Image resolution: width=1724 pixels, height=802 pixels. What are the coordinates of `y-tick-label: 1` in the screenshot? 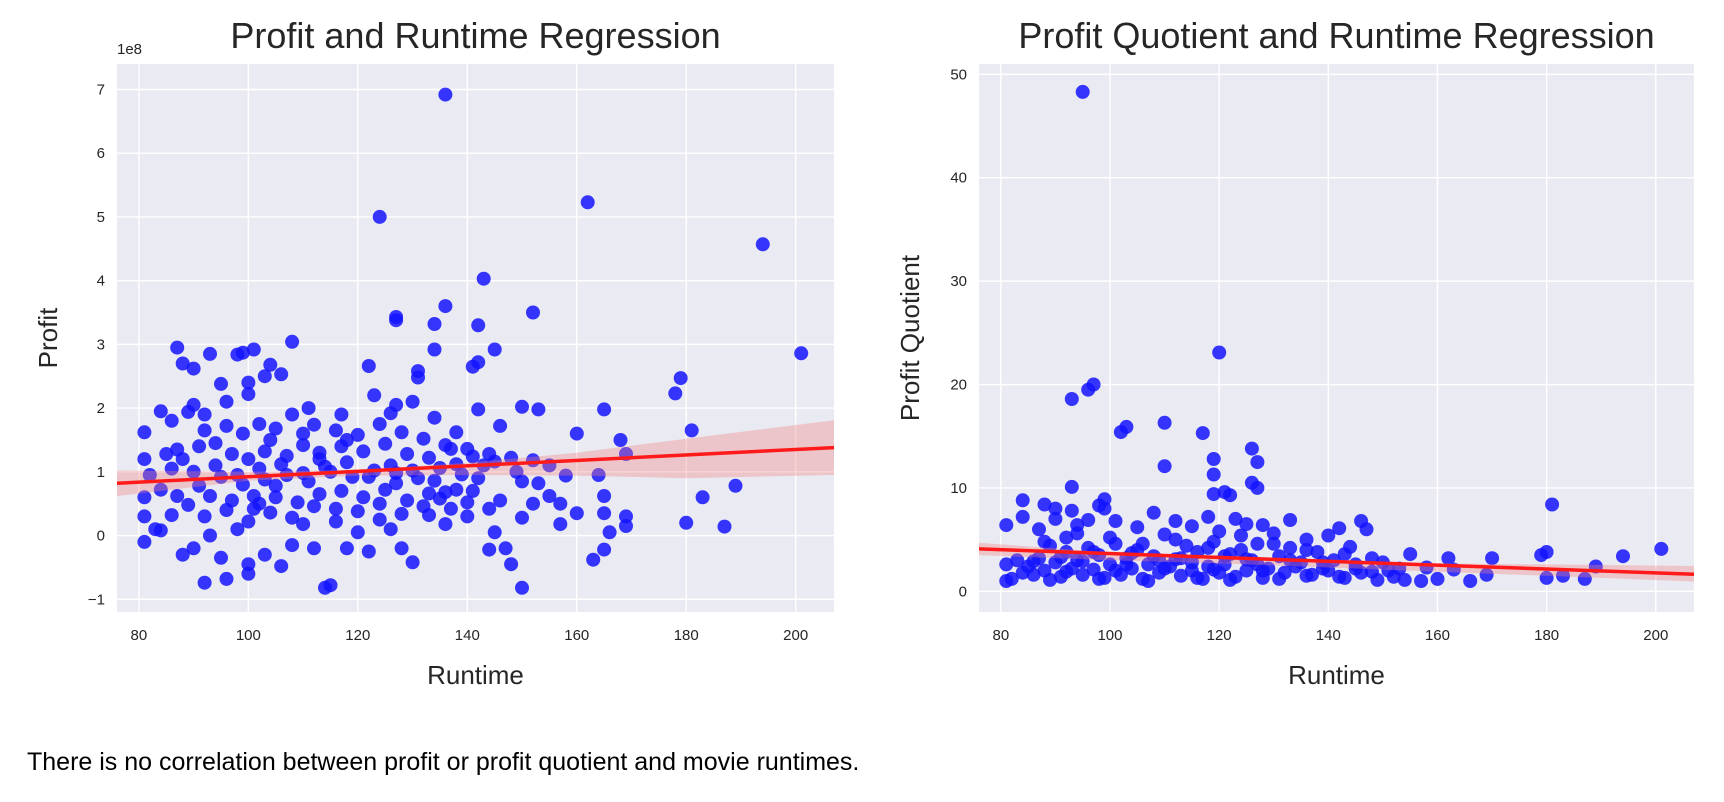 It's located at (101, 472).